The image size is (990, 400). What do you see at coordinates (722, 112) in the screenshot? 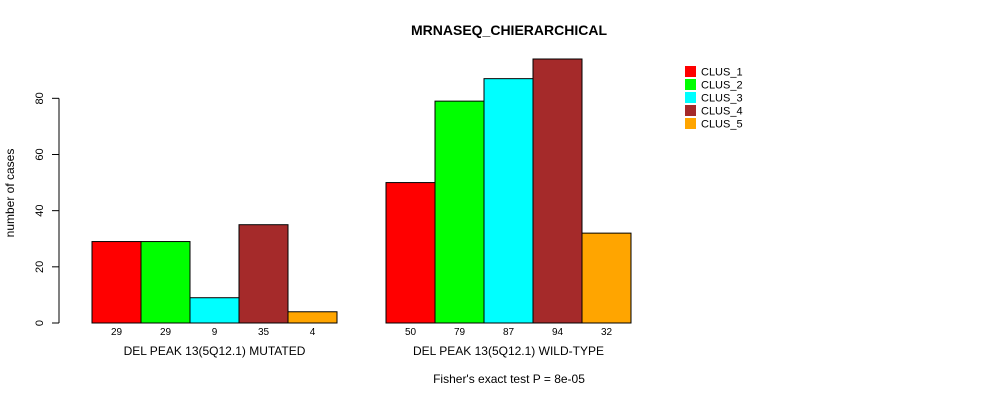
I see `legend-label-clus_4: CLUS_4` at bounding box center [722, 112].